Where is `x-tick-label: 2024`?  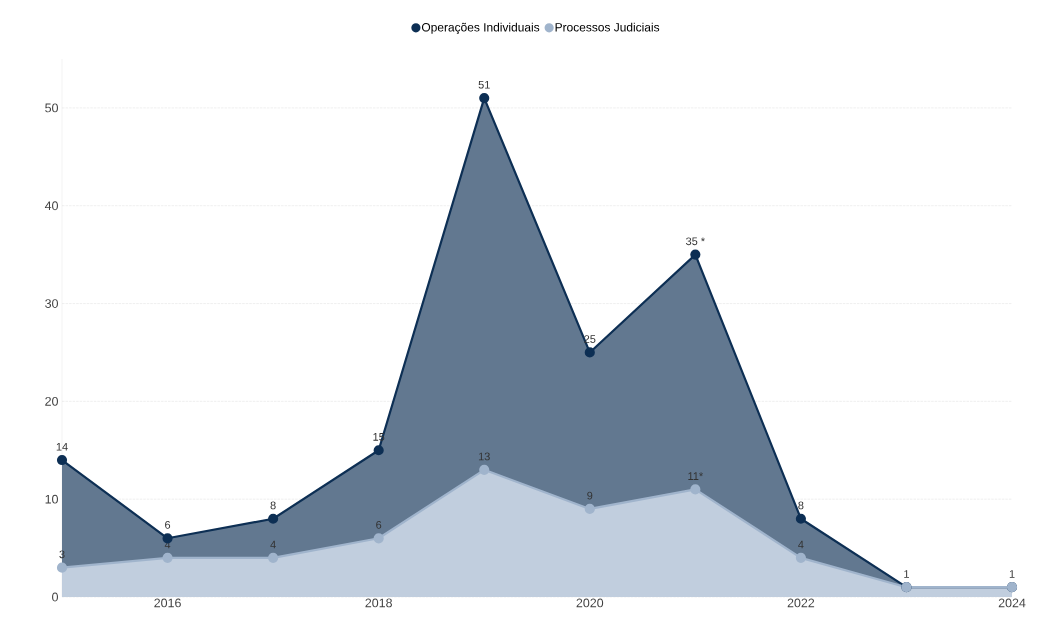 x-tick-label: 2024 is located at coordinates (1012, 603).